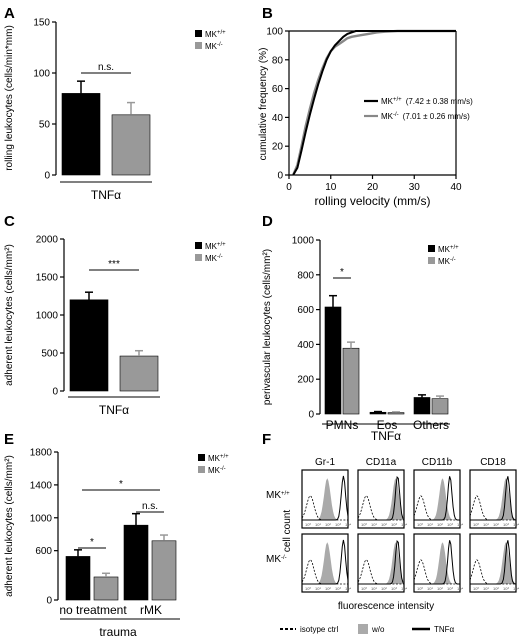 The image size is (520, 643). What do you see at coordinates (319, 629) in the screenshot?
I see `legend-label-isotype: isotype ctrl` at bounding box center [319, 629].